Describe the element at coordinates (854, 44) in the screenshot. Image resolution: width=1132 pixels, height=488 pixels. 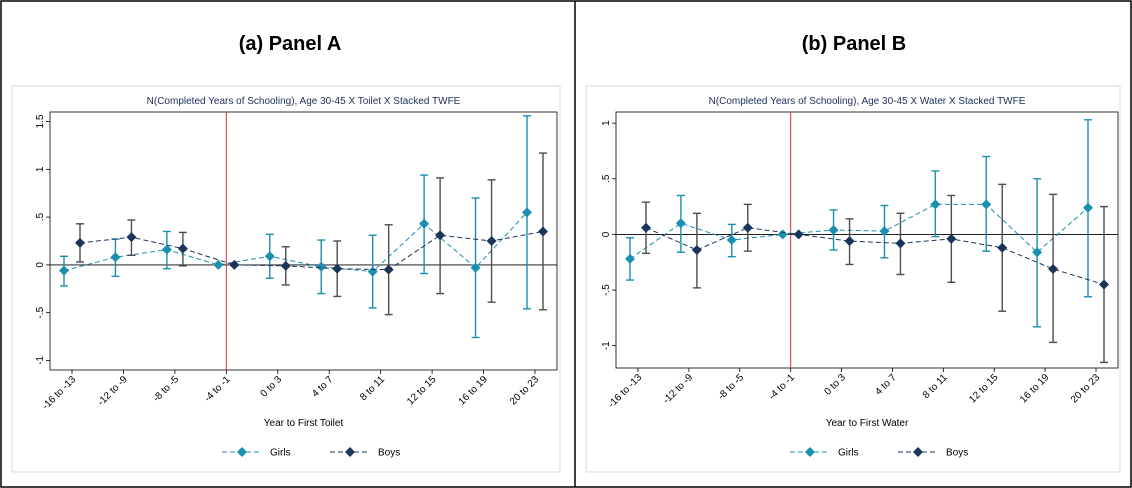
I see `panel-b-title: (b) Panel B` at that location.